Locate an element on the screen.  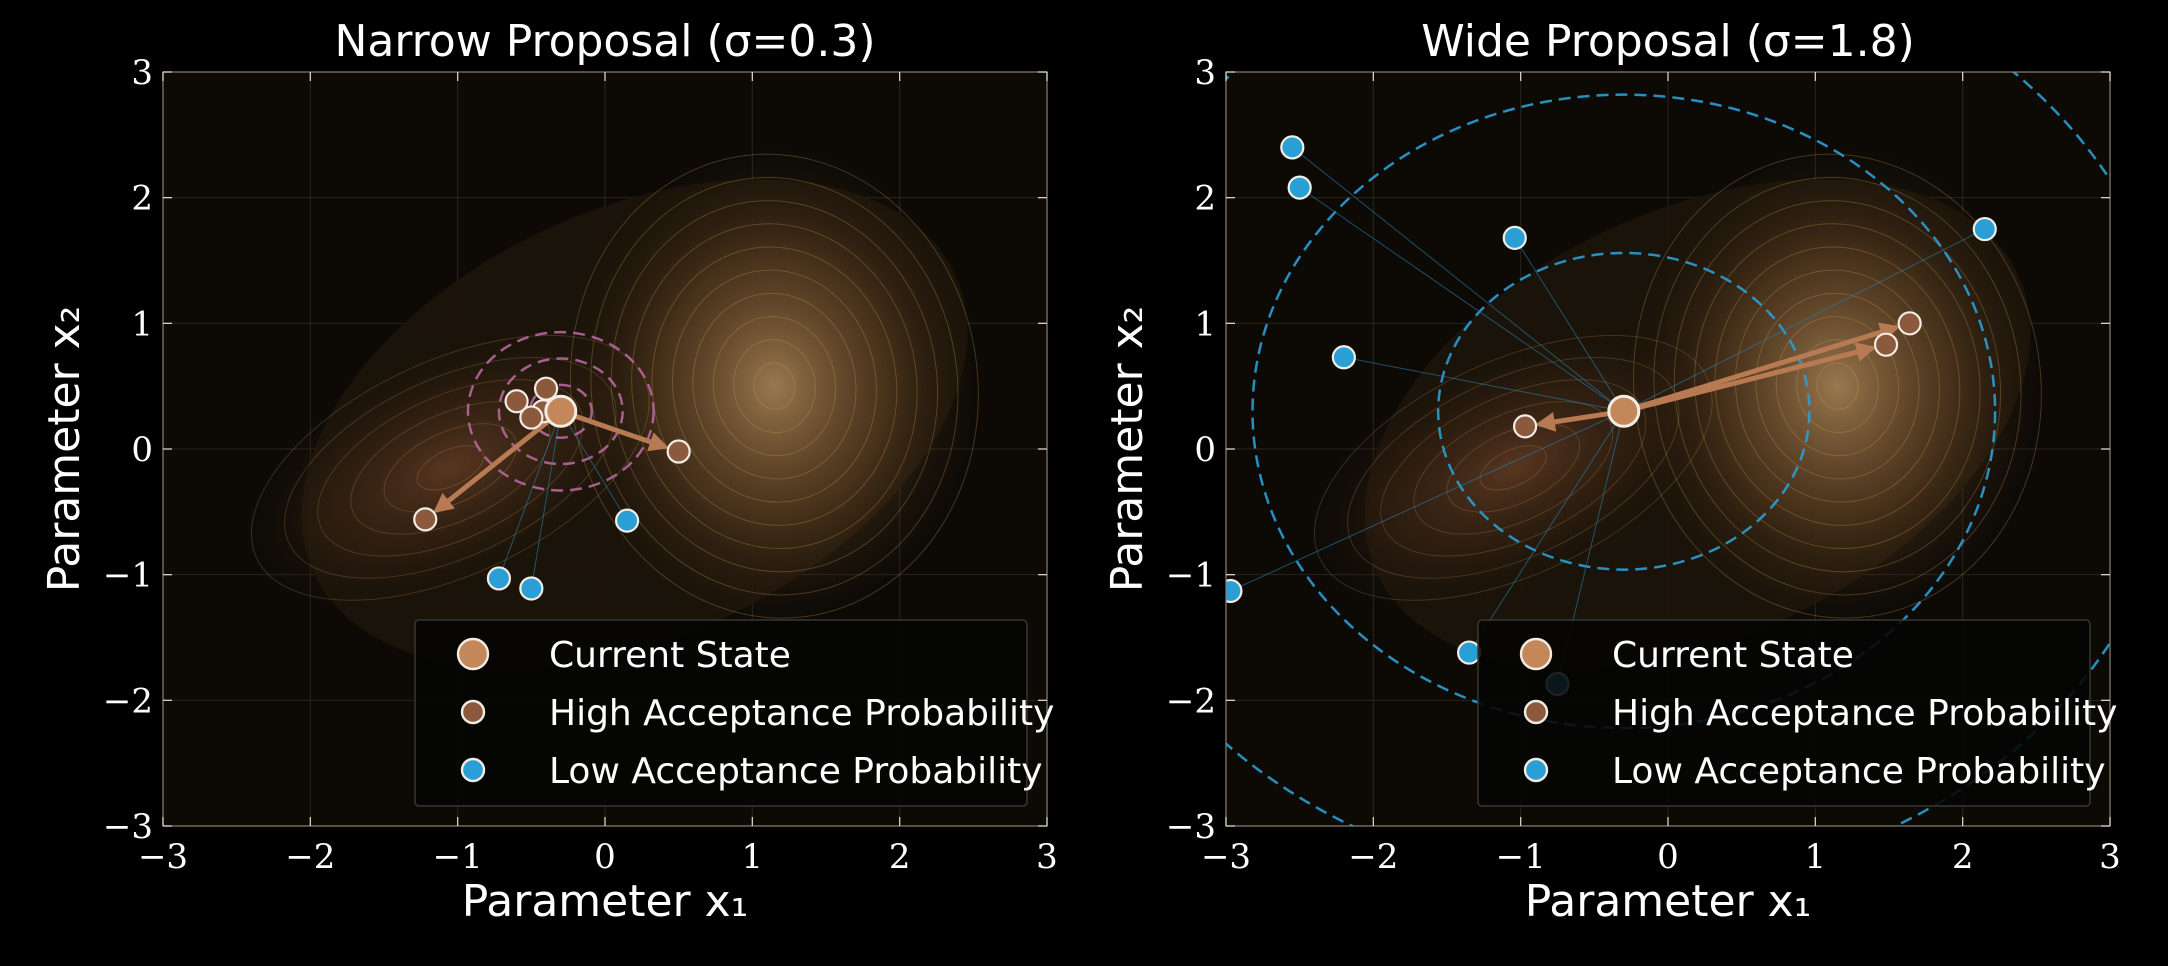
chart-title: Narrow Proposal (σ=0.3) is located at coordinates (604, 41).